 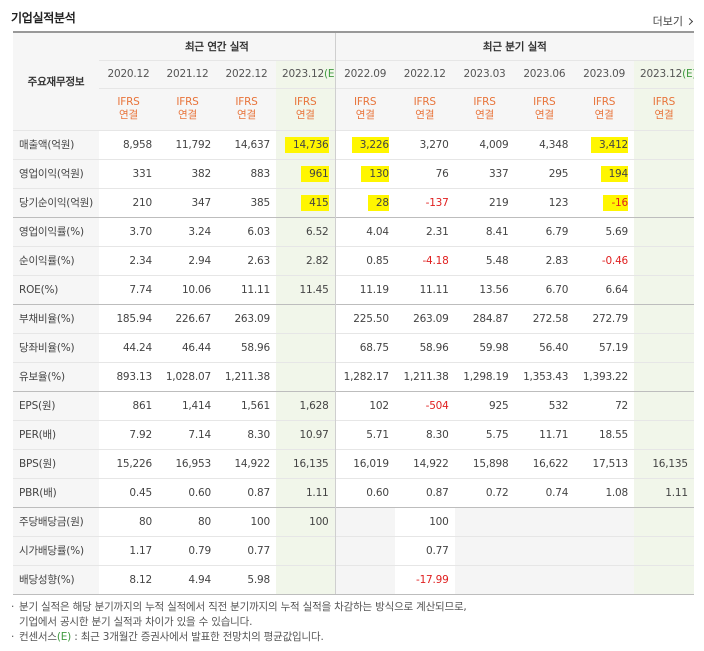 I want to click on period-header: 2023.06, so click(x=544, y=73).